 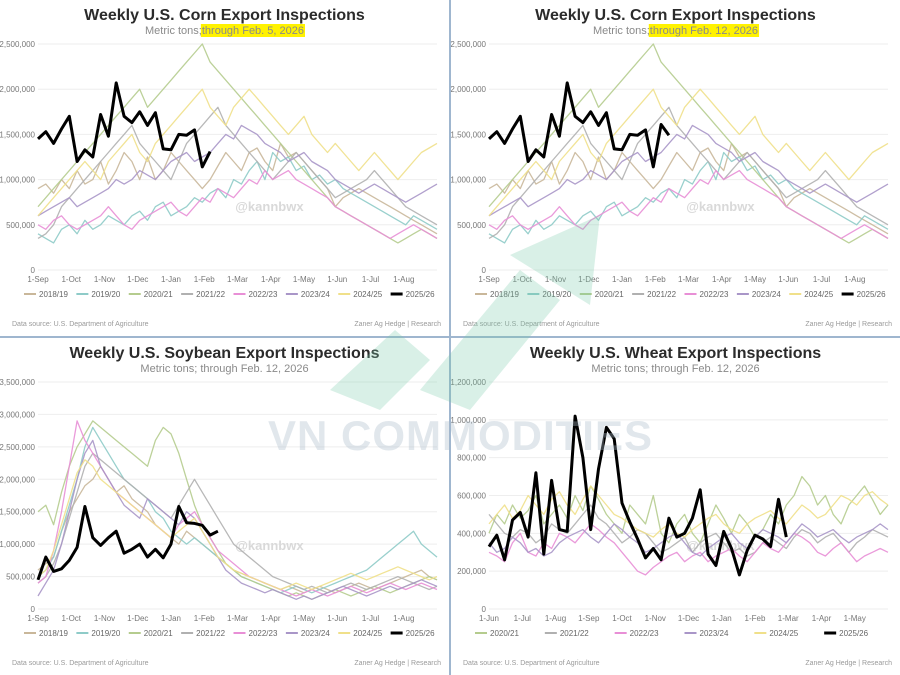 I want to click on y-tick-label: 2,500,000, so click(x=469, y=44).